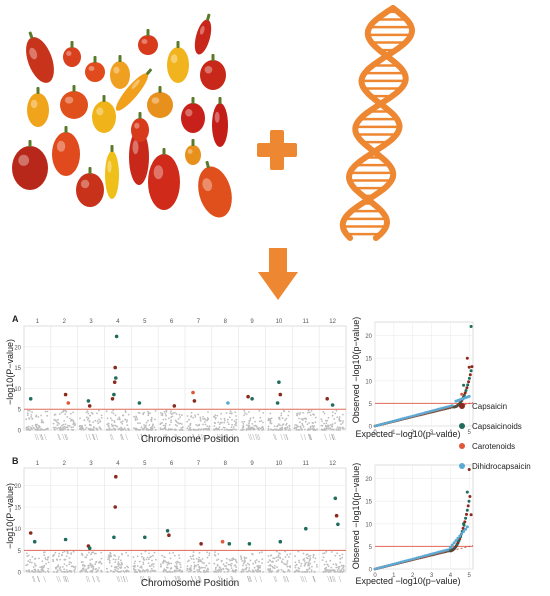 This screenshot has height=596, width=550. I want to click on y-tick-label: 20, so click(368, 480).